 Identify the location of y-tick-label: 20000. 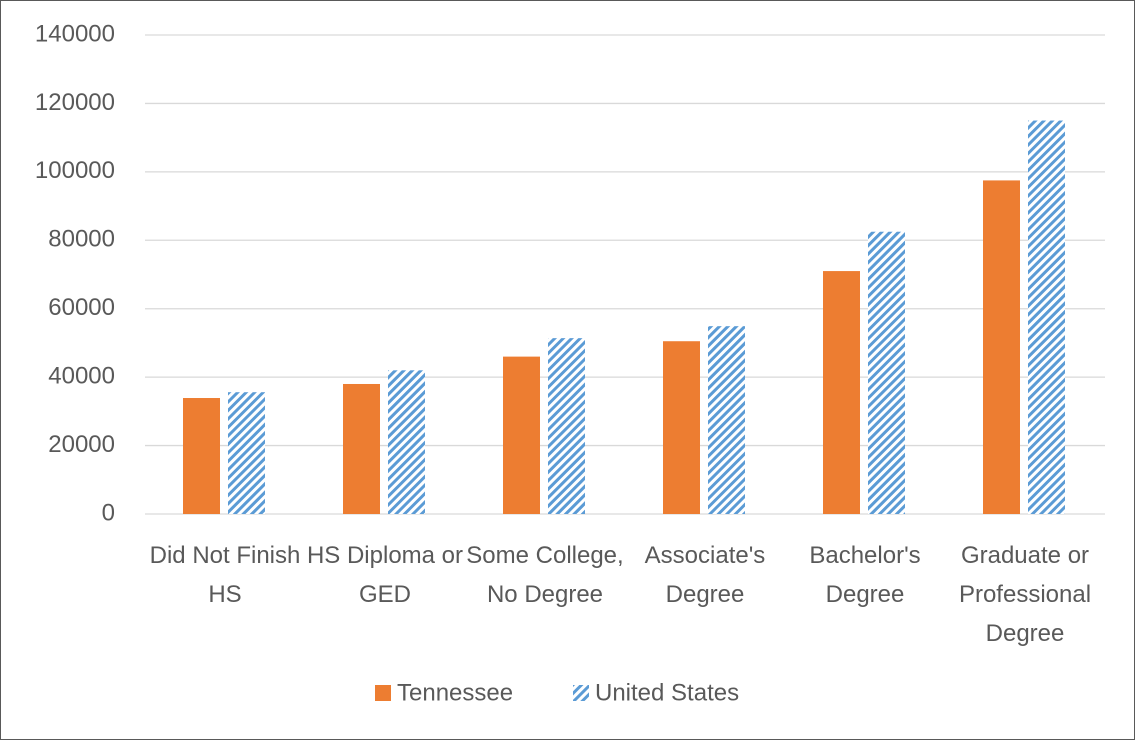
(81, 444).